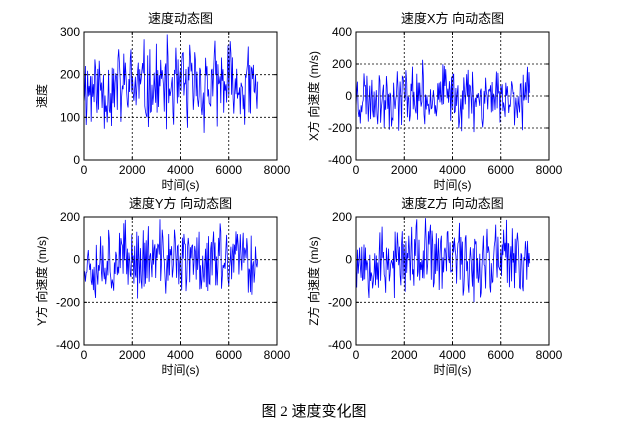  Describe the element at coordinates (180, 203) in the screenshot. I see `chart-title: 速度Y方 向动态图` at that location.